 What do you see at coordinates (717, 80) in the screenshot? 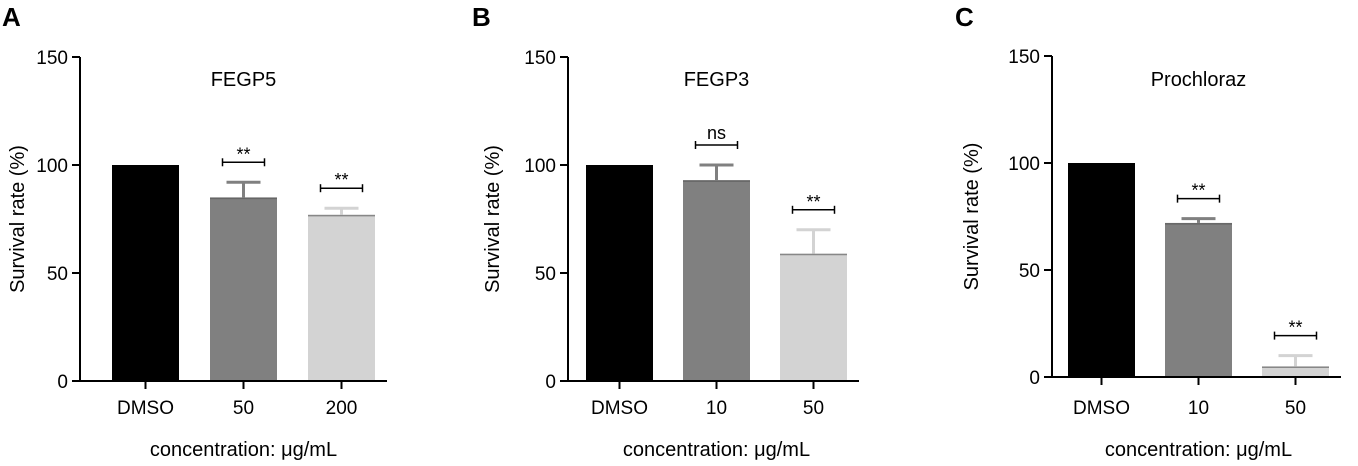
I see `chart-title: FEGP3` at bounding box center [717, 80].